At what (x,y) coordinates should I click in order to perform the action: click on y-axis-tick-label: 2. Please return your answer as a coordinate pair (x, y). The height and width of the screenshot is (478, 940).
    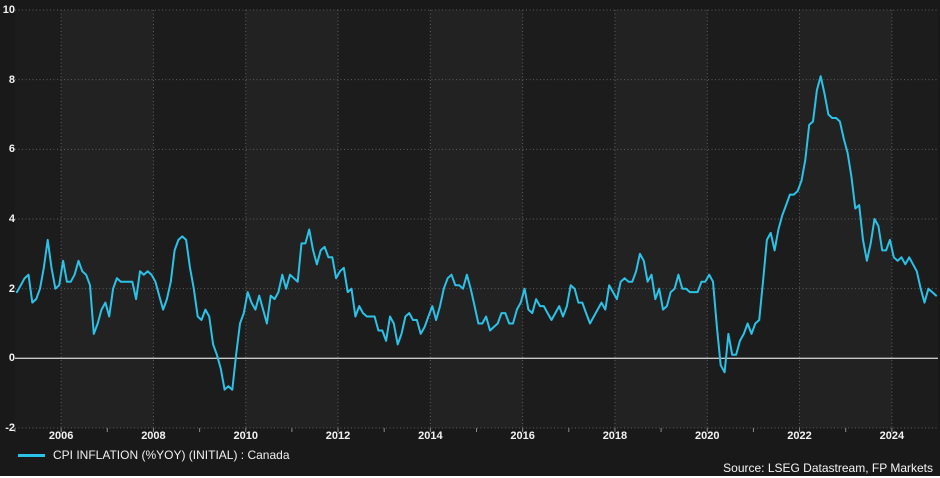
    Looking at the image, I should click on (11, 288).